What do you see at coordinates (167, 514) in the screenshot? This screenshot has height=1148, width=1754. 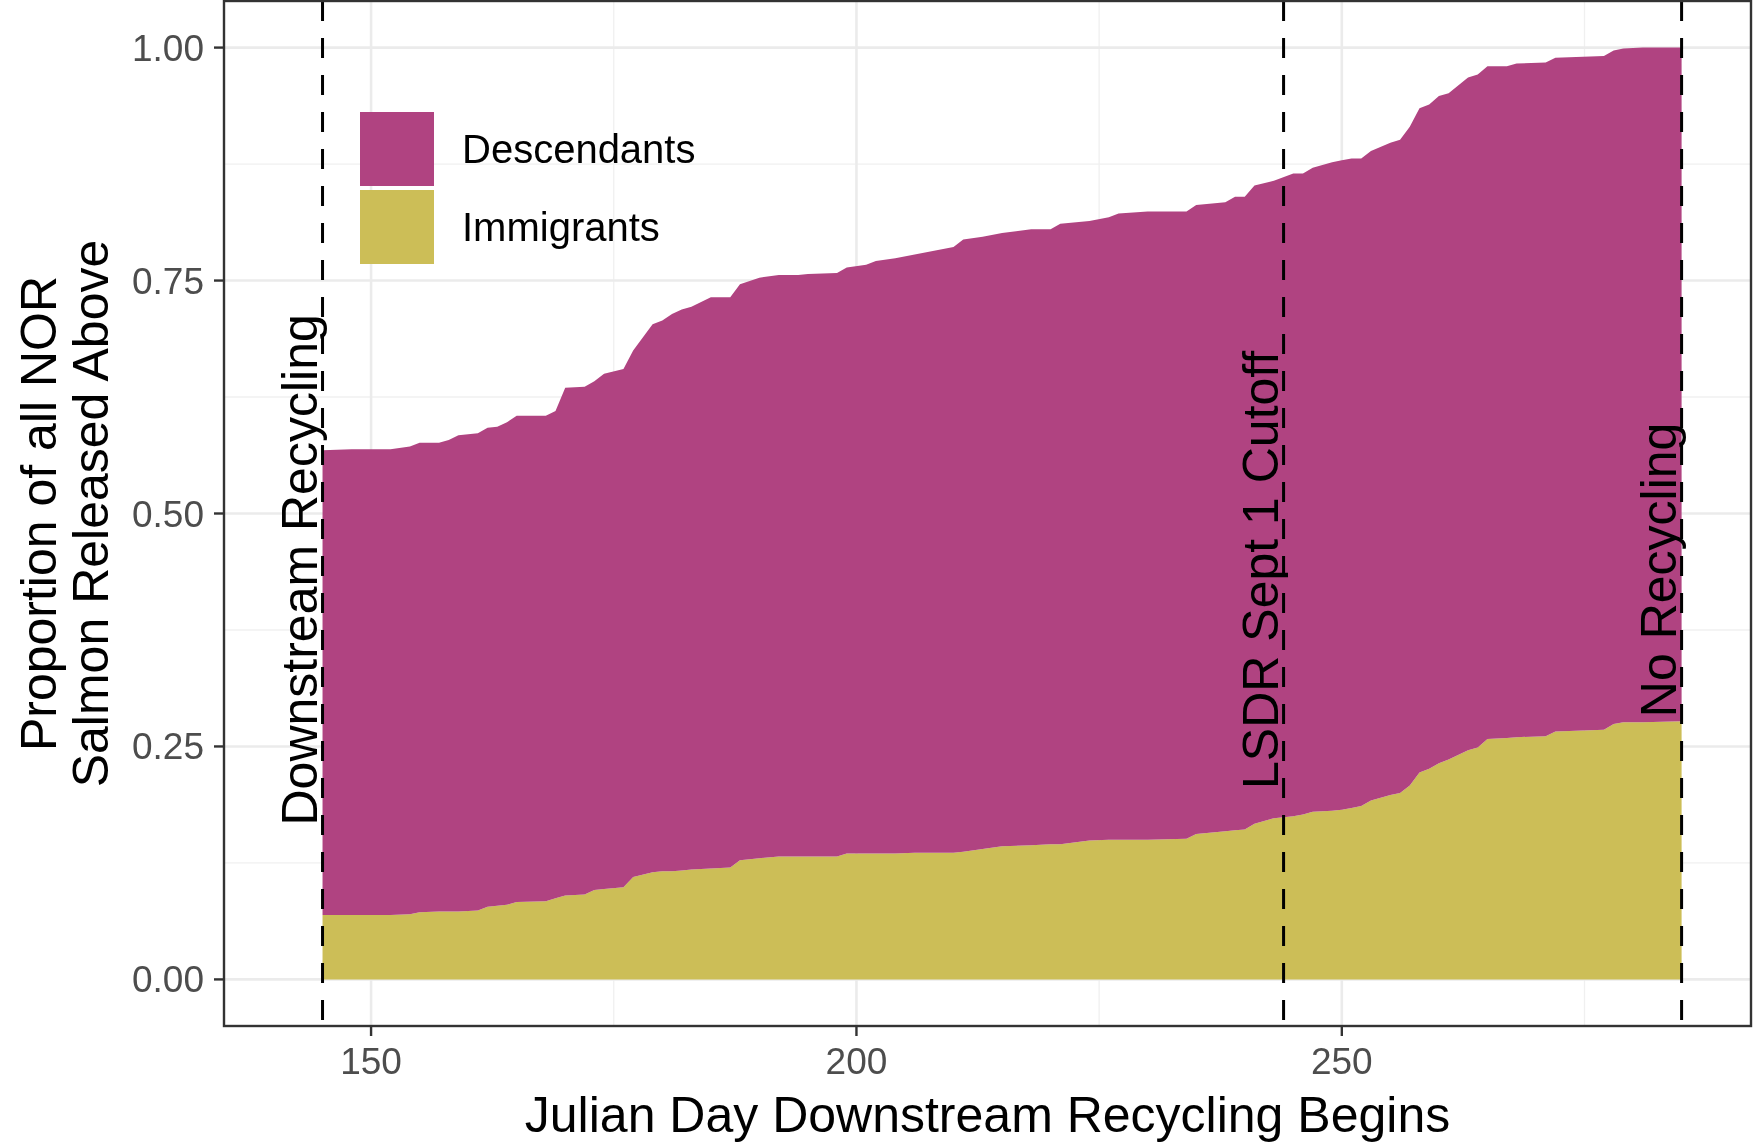 I see `y-tick-label: 0.50` at bounding box center [167, 514].